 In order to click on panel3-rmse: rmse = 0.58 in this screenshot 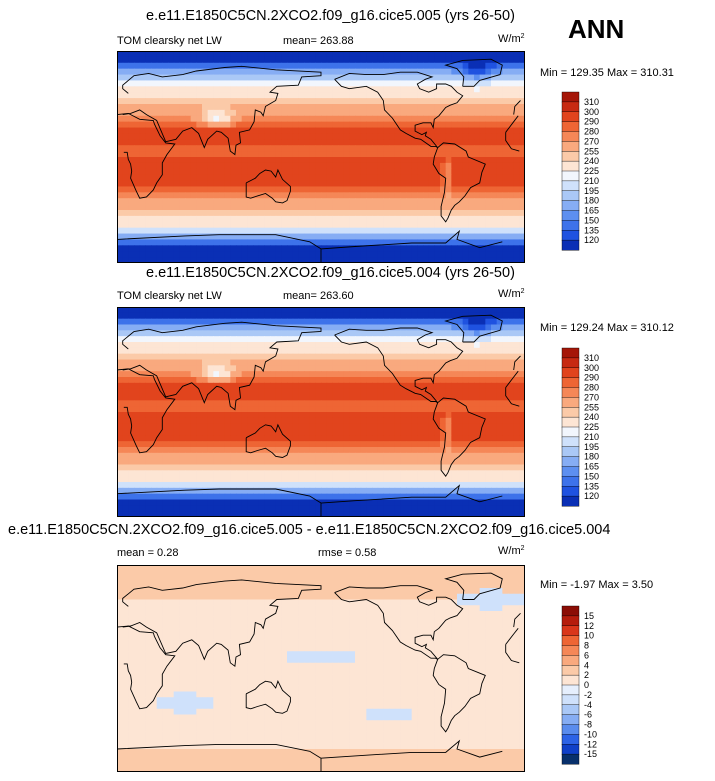, I will do `click(347, 553)`.